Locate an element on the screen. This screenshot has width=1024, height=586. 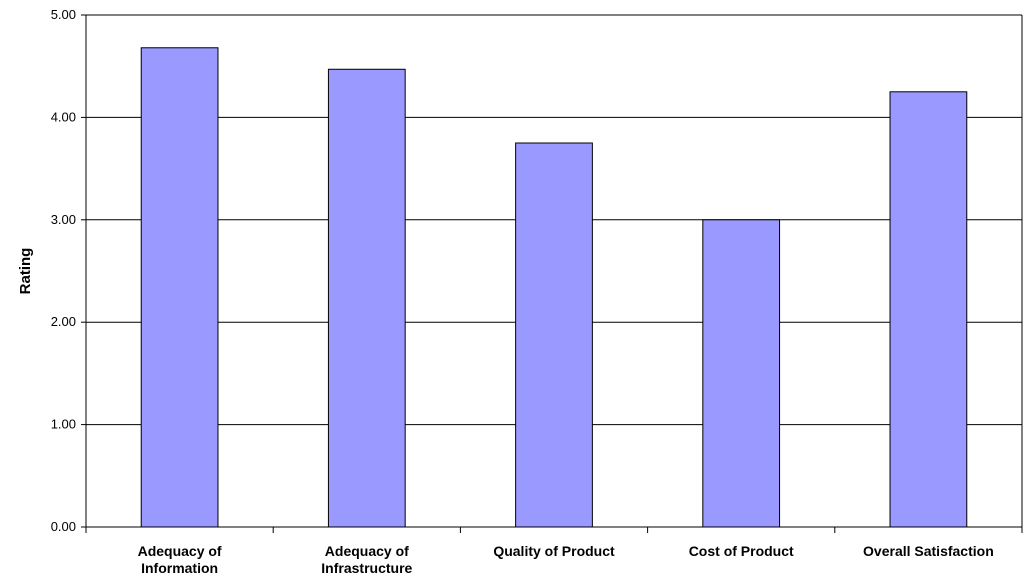
y-tick-label: 0.00 is located at coordinates (63, 526).